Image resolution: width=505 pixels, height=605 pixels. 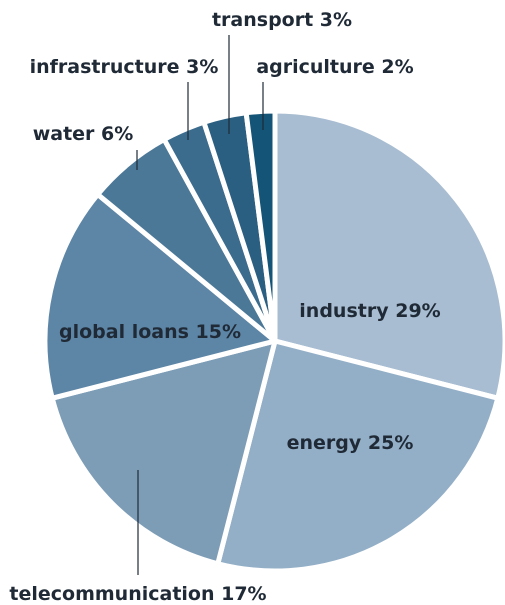 What do you see at coordinates (83, 134) in the screenshot?
I see `label-water: water 6%` at bounding box center [83, 134].